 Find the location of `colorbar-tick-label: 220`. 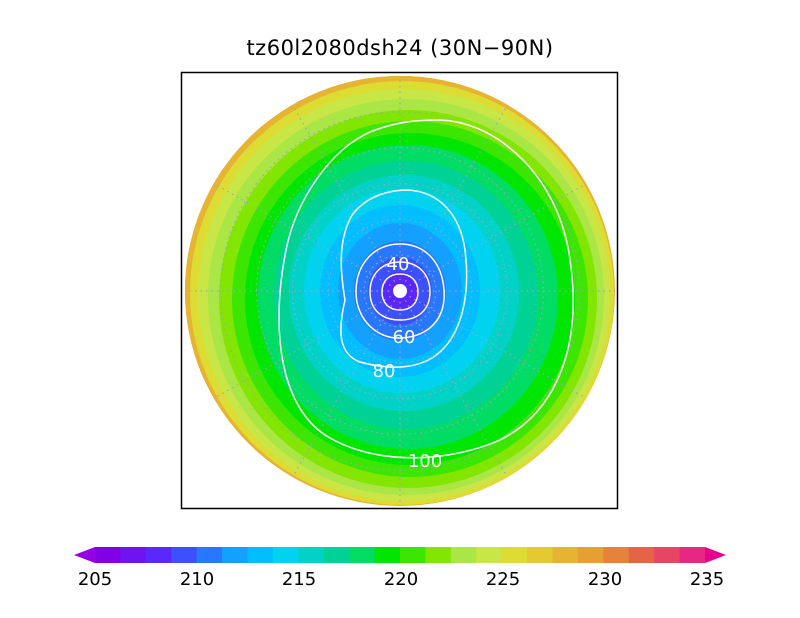

colorbar-tick-label: 220 is located at coordinates (401, 579).